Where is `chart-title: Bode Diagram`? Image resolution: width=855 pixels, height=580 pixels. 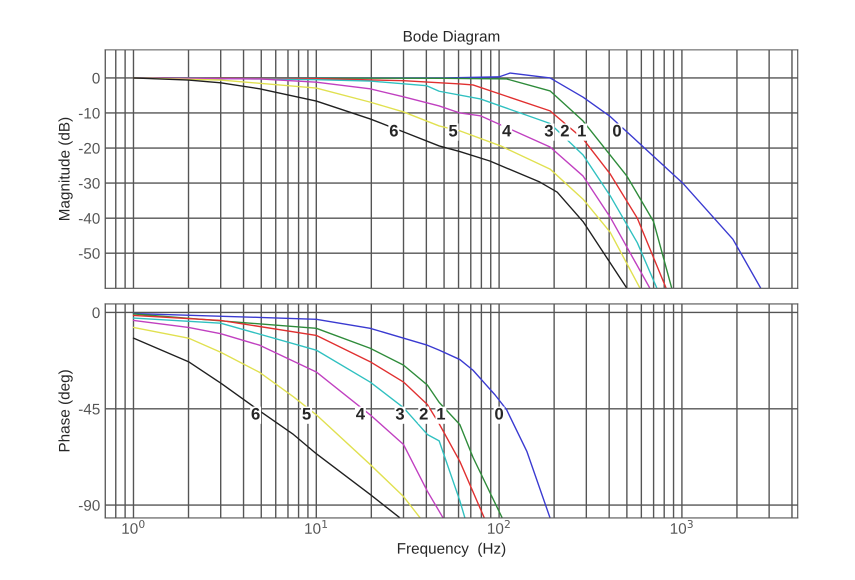 chart-title: Bode Diagram is located at coordinates (452, 37).